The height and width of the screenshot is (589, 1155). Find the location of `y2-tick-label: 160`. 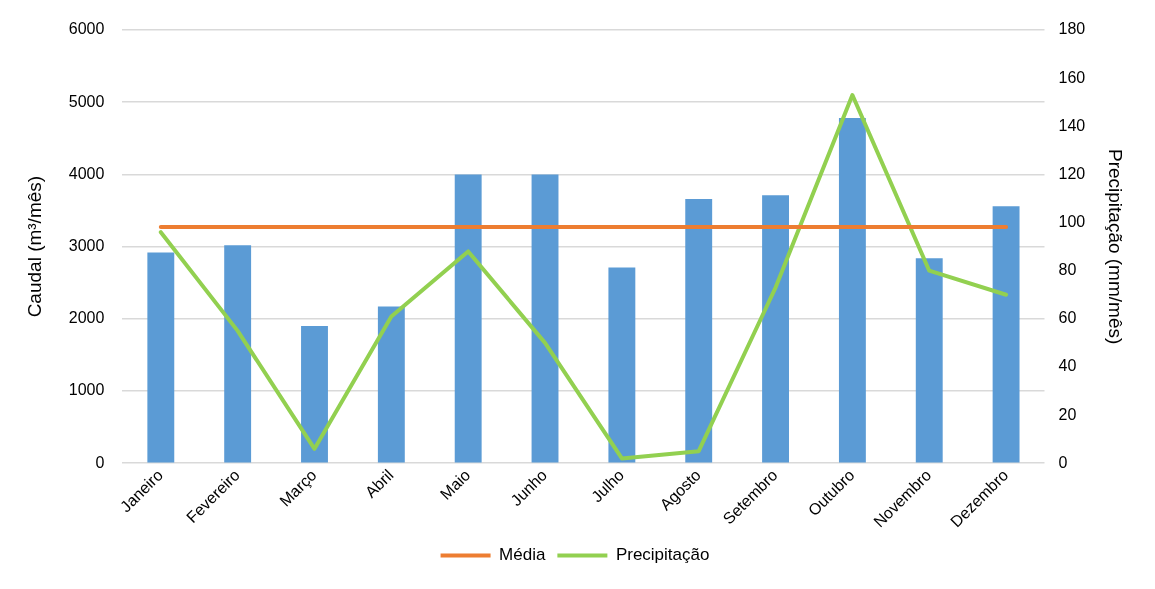

y2-tick-label: 160 is located at coordinates (1072, 77).